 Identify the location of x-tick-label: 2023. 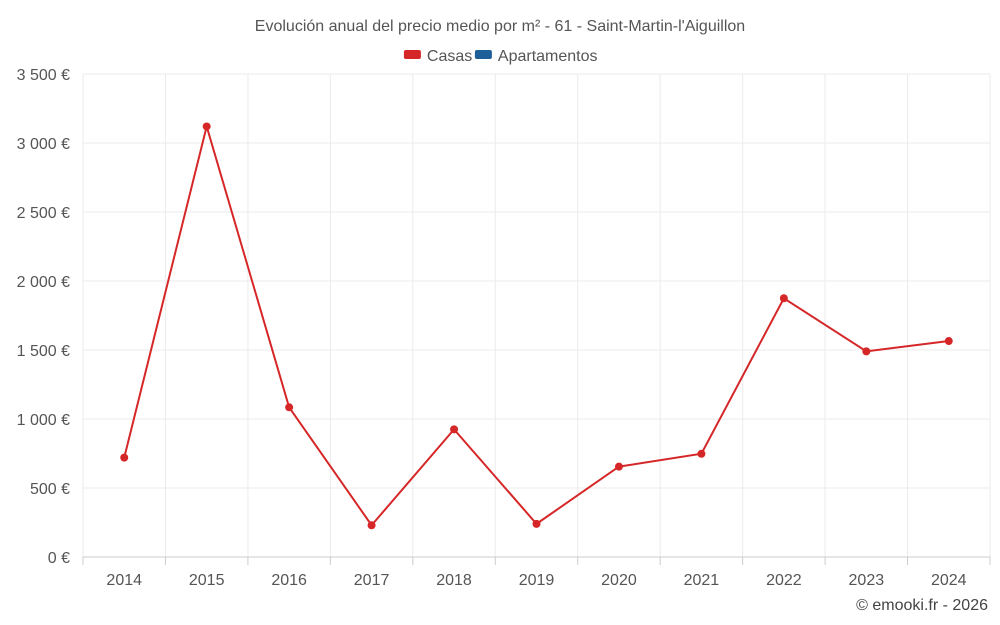
(867, 580).